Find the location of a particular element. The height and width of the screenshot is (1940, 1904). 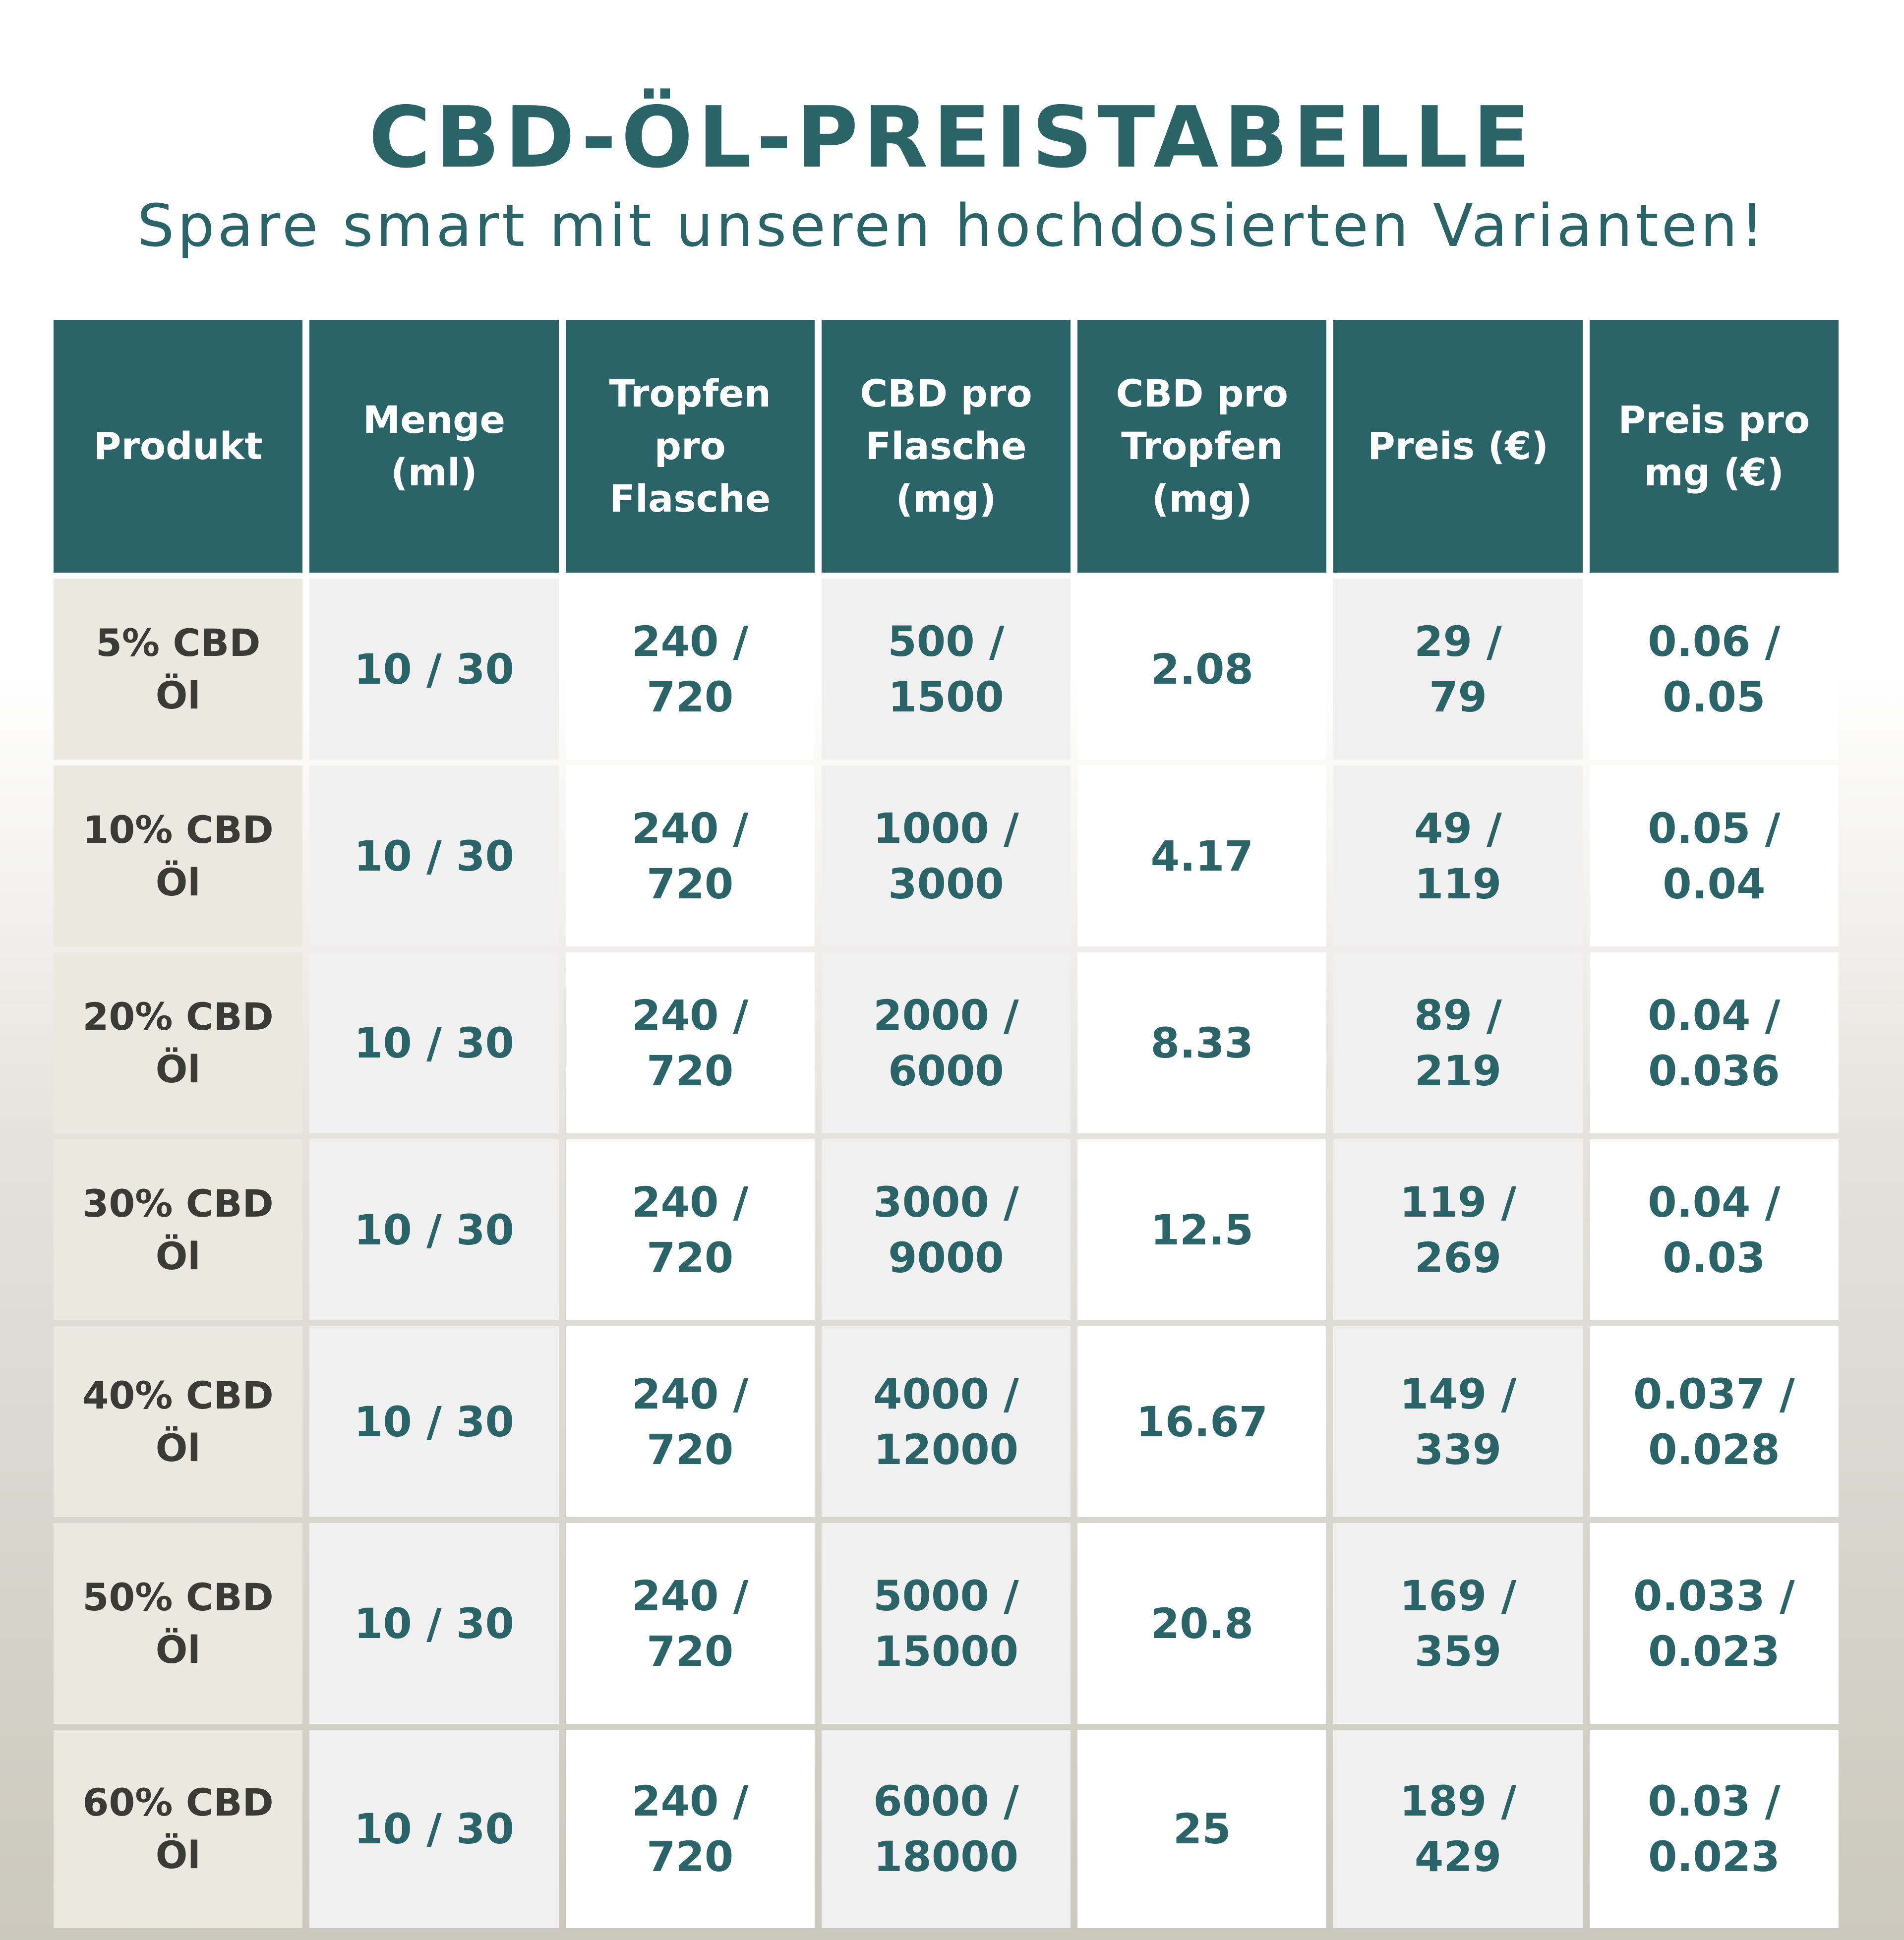

product-cell: 30% CBD Öl is located at coordinates (178, 1229).